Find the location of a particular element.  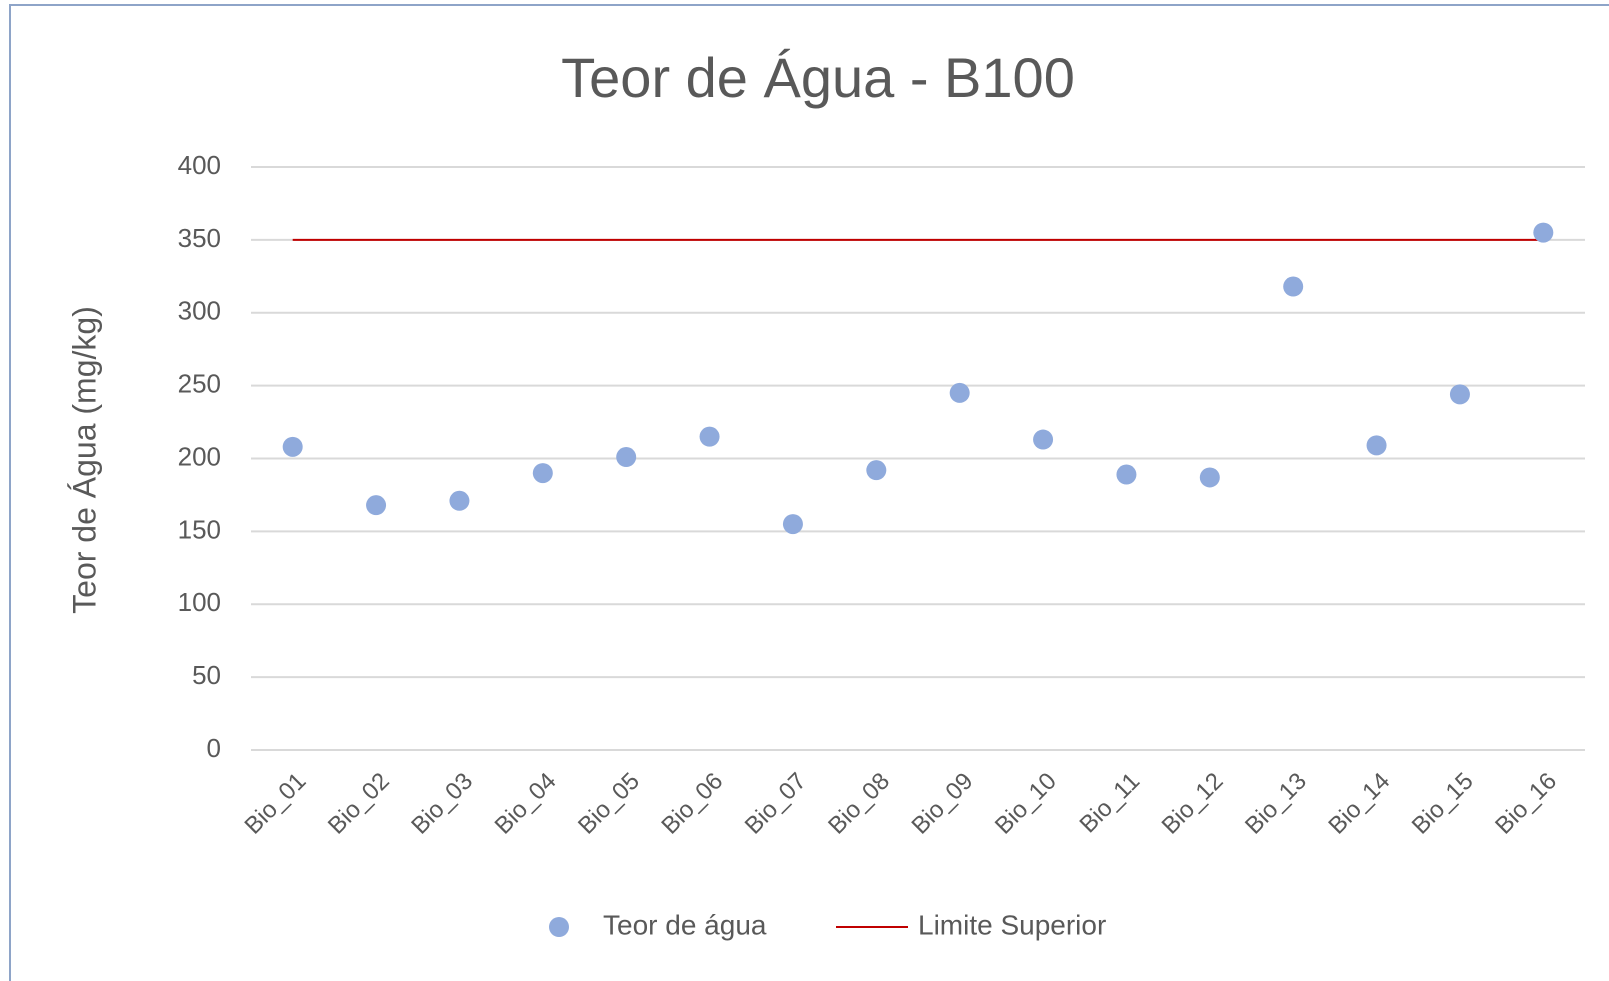

legend-swatch is located at coordinates (559, 927).